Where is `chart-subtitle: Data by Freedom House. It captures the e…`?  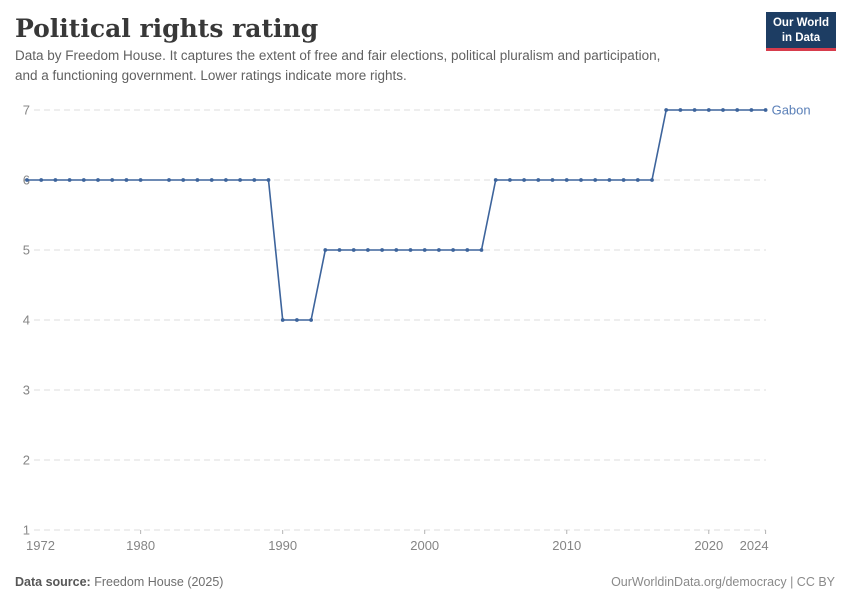
chart-subtitle: Data by Freedom House. It captures the e… is located at coordinates (337, 66).